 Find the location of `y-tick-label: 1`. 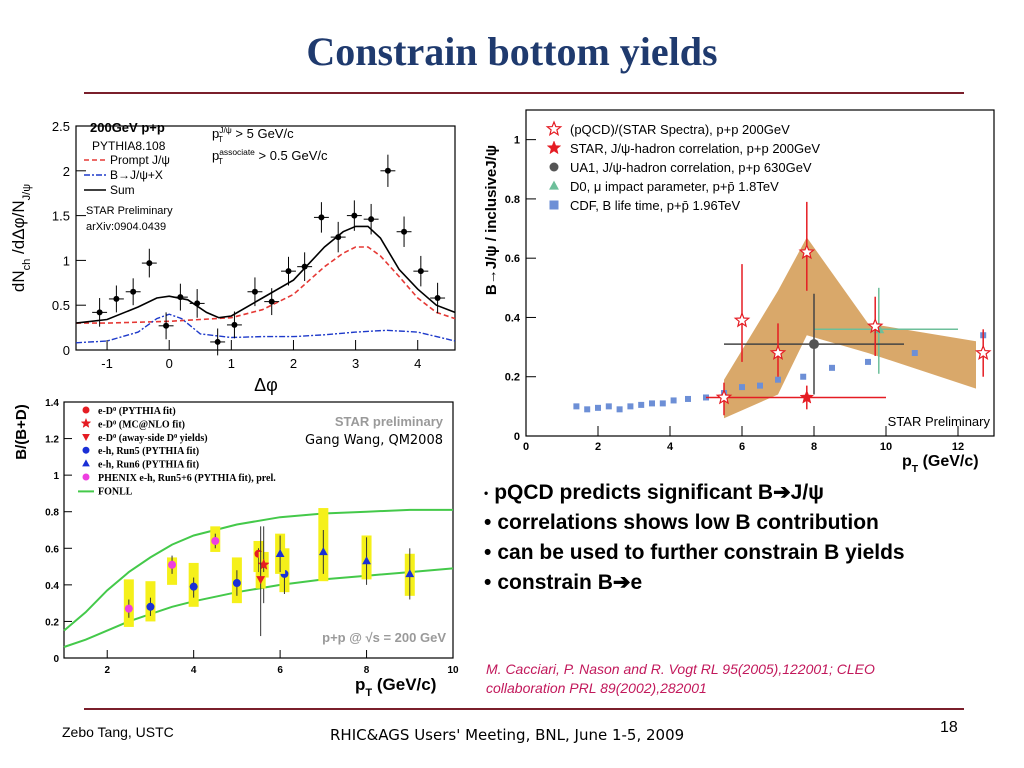

y-tick-label: 1 is located at coordinates (517, 141).